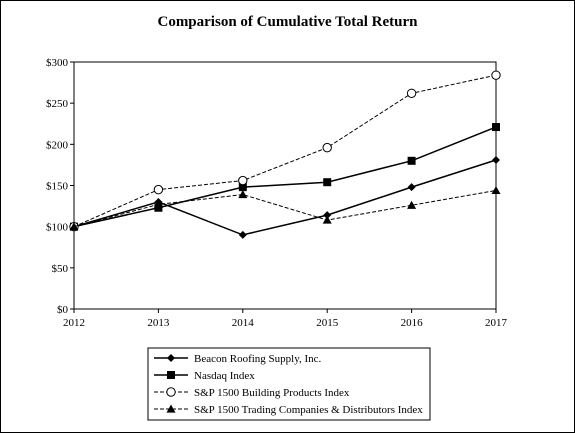  I want to click on legend-entry: Beacon Roofing Supply, Inc., so click(238, 359).